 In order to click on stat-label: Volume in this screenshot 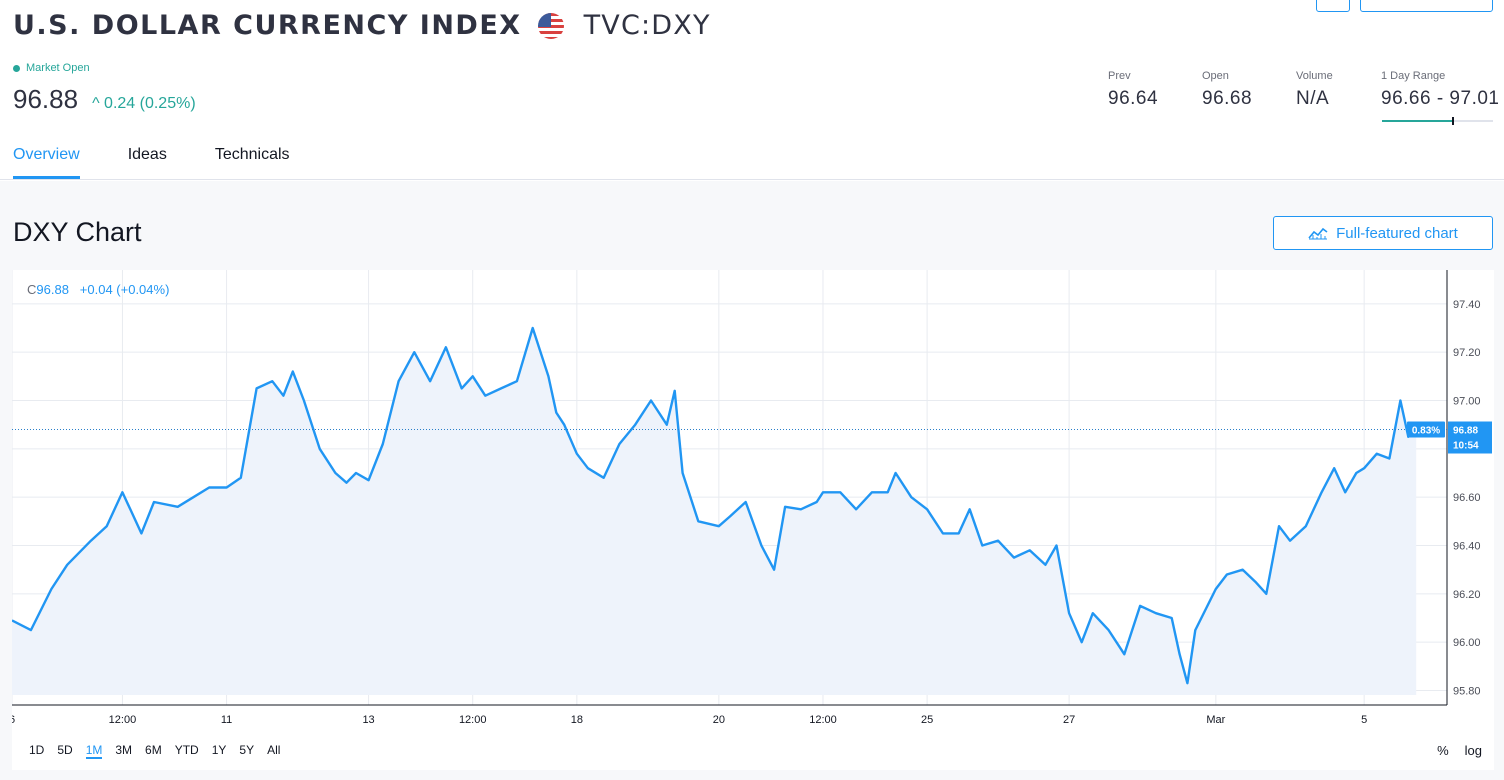, I will do `click(1314, 76)`.